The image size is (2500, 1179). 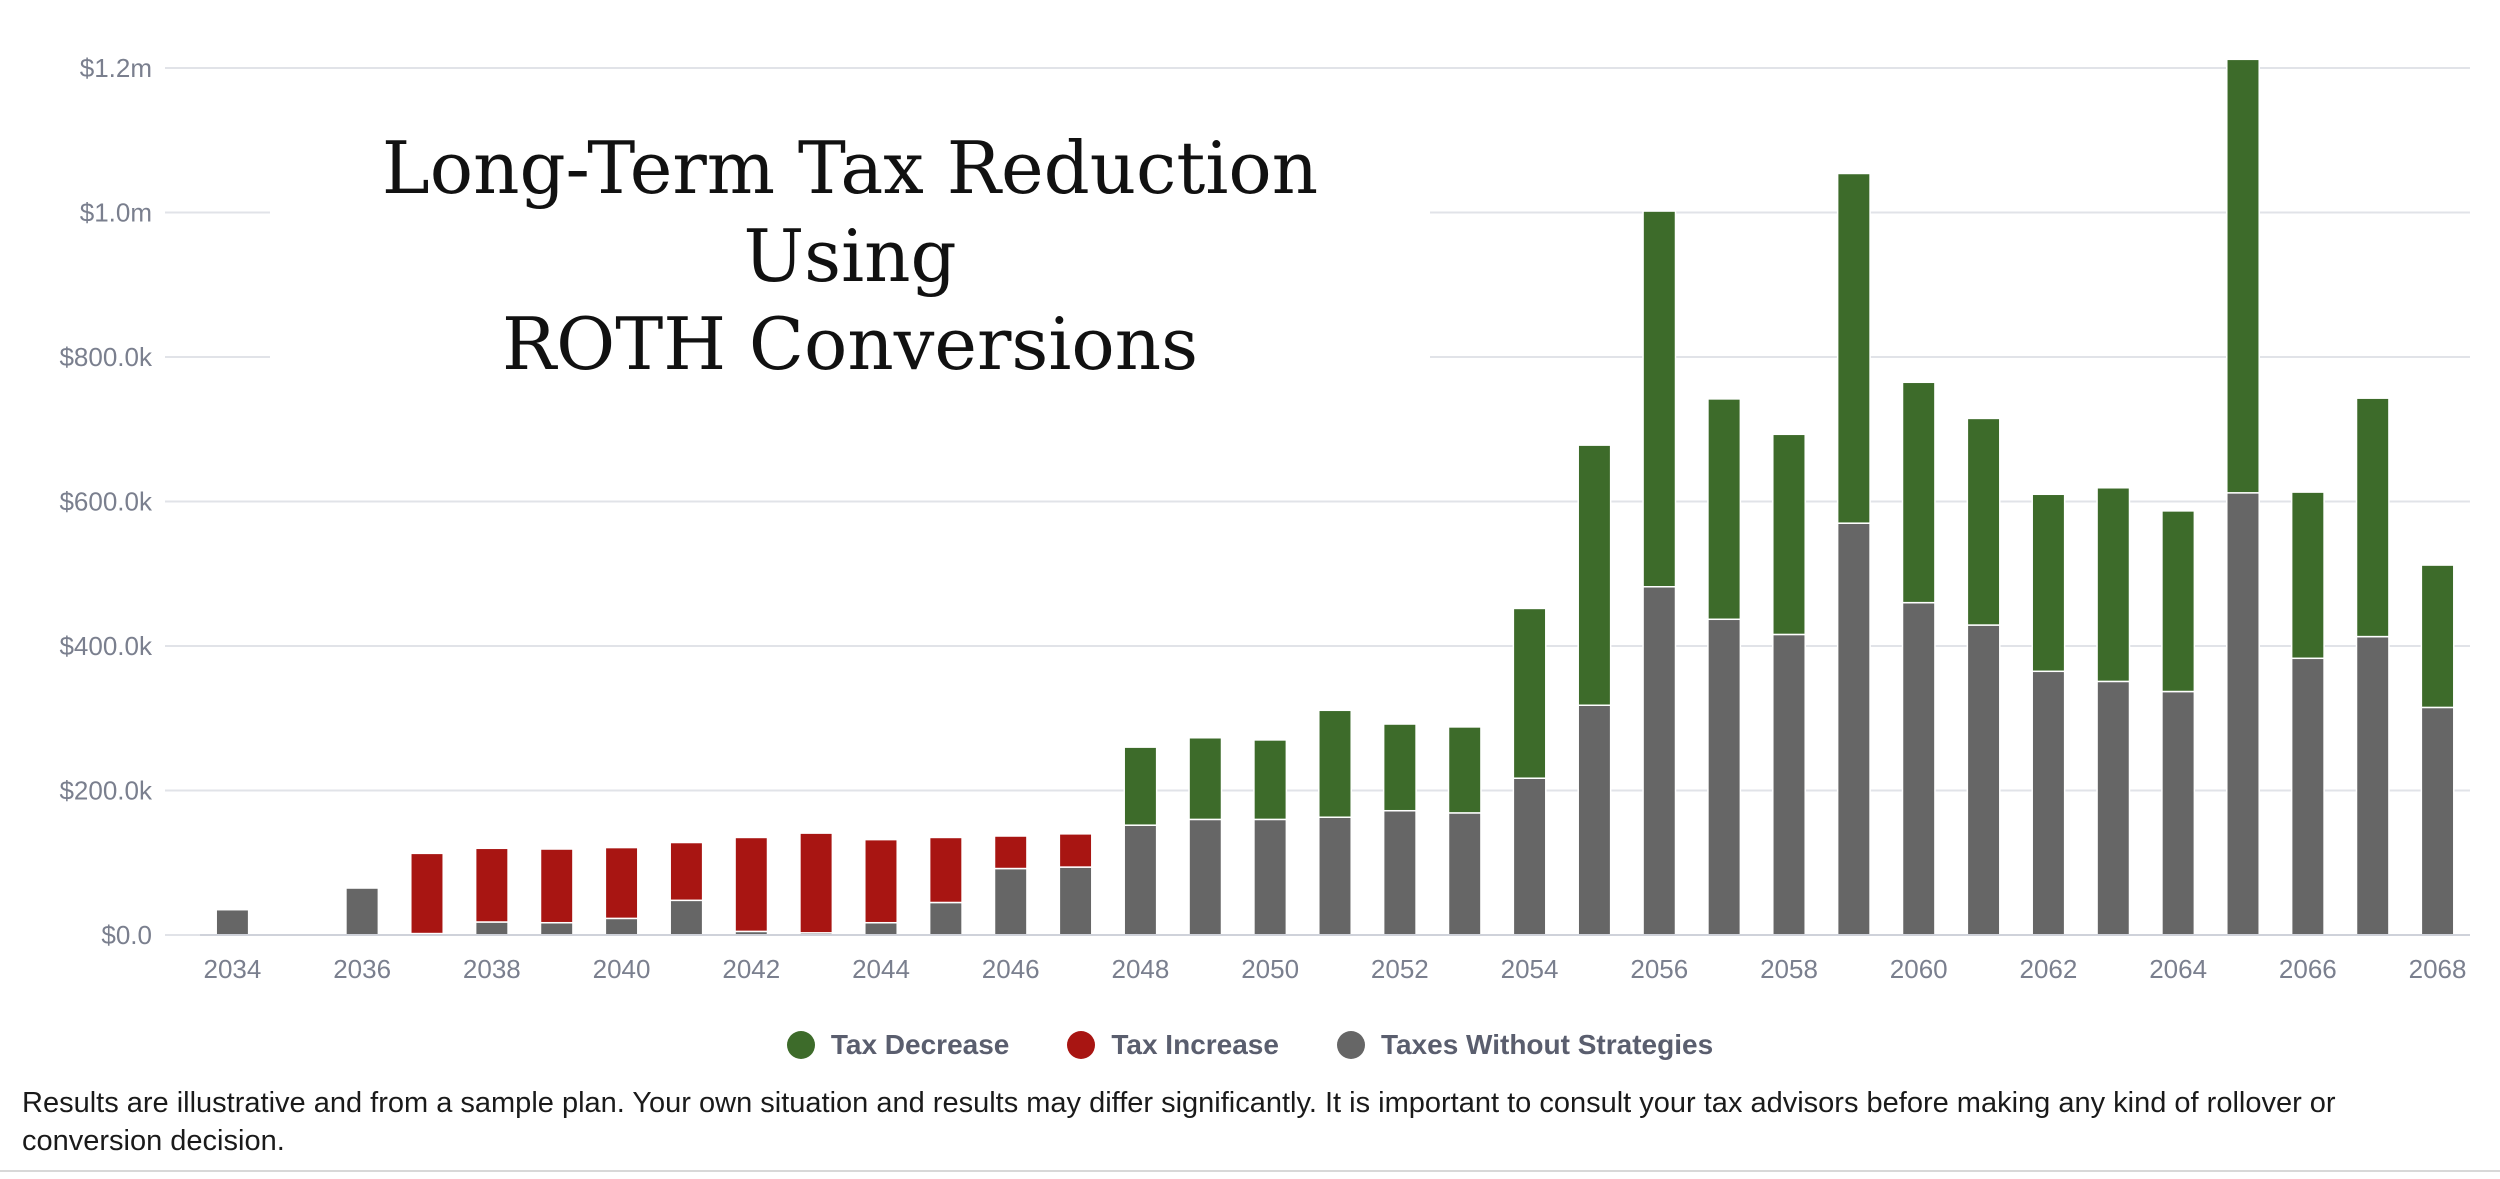 I want to click on bar-segment-tax-increase-2038, so click(x=491, y=885).